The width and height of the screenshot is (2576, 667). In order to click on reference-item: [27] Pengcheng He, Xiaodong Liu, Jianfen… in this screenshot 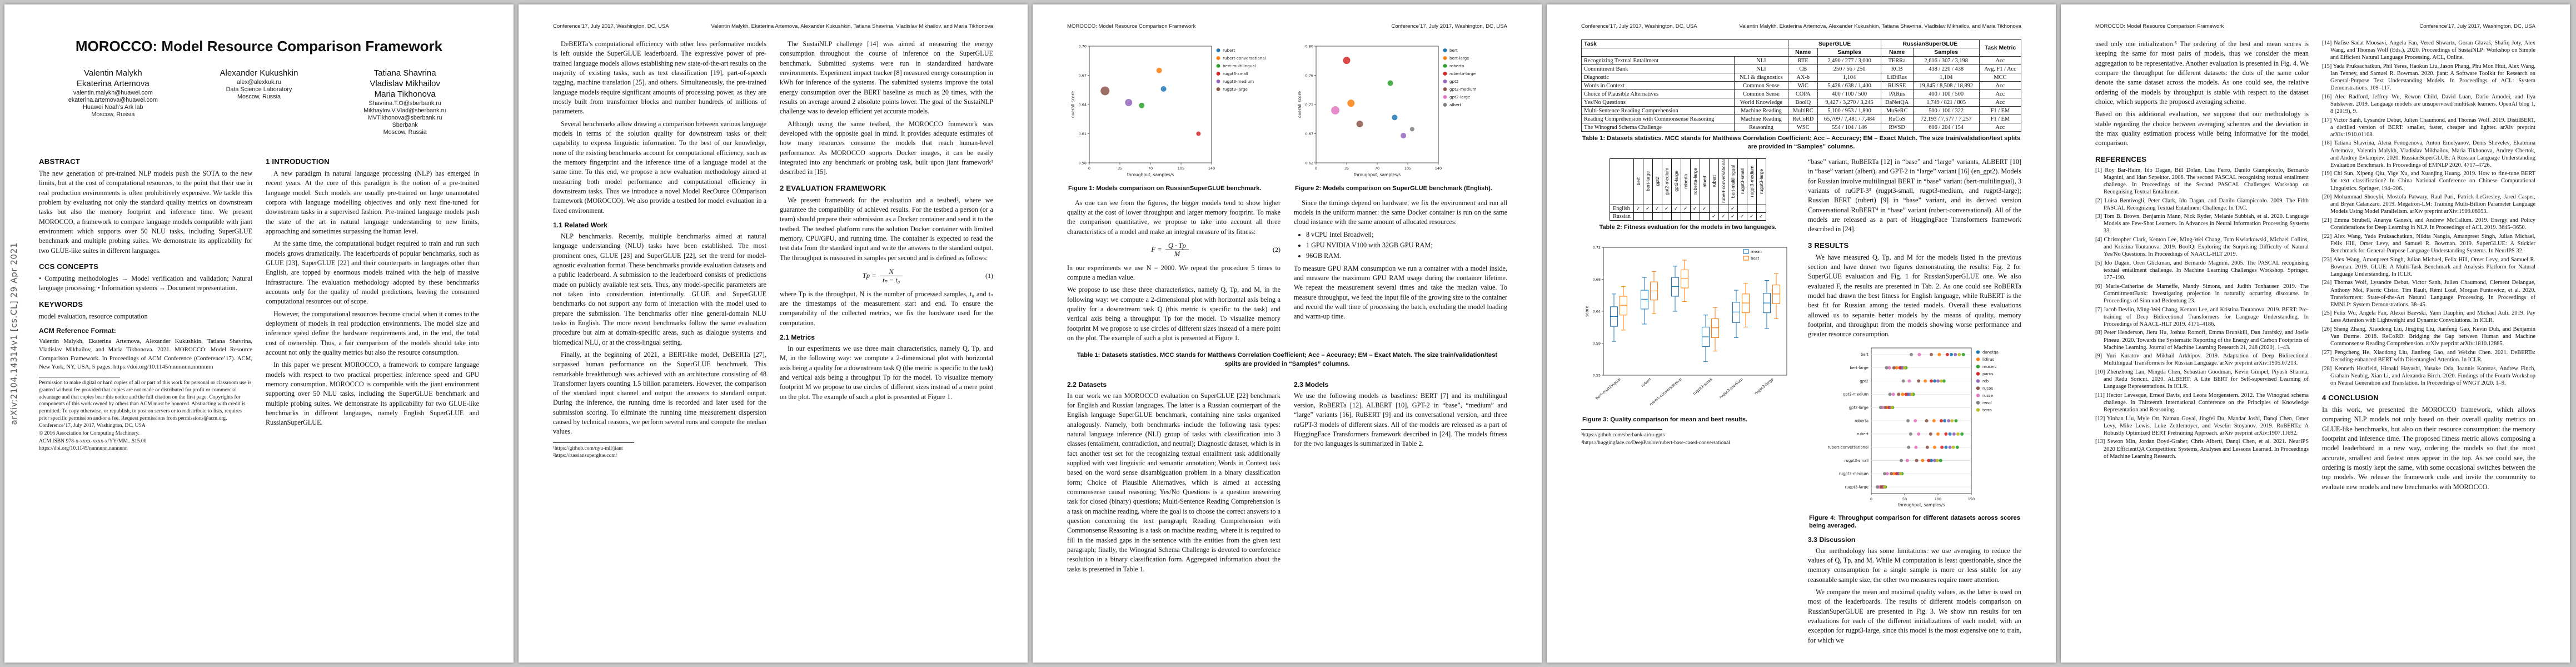, I will do `click(2428, 356)`.